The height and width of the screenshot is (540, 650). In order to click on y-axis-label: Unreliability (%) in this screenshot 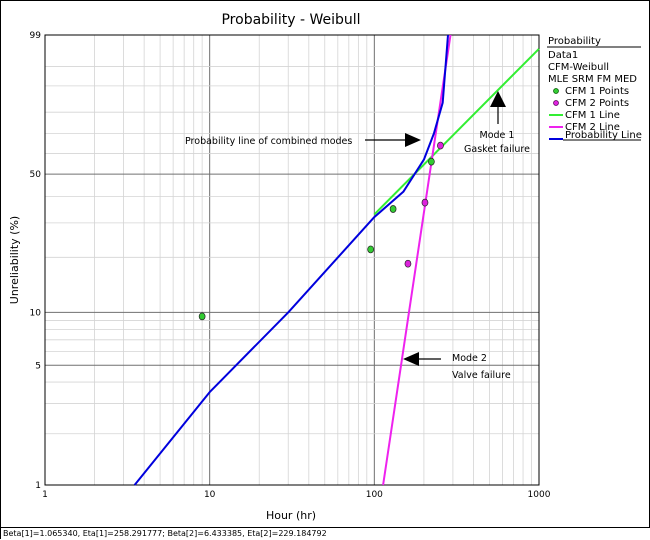, I will do `click(14, 260)`.